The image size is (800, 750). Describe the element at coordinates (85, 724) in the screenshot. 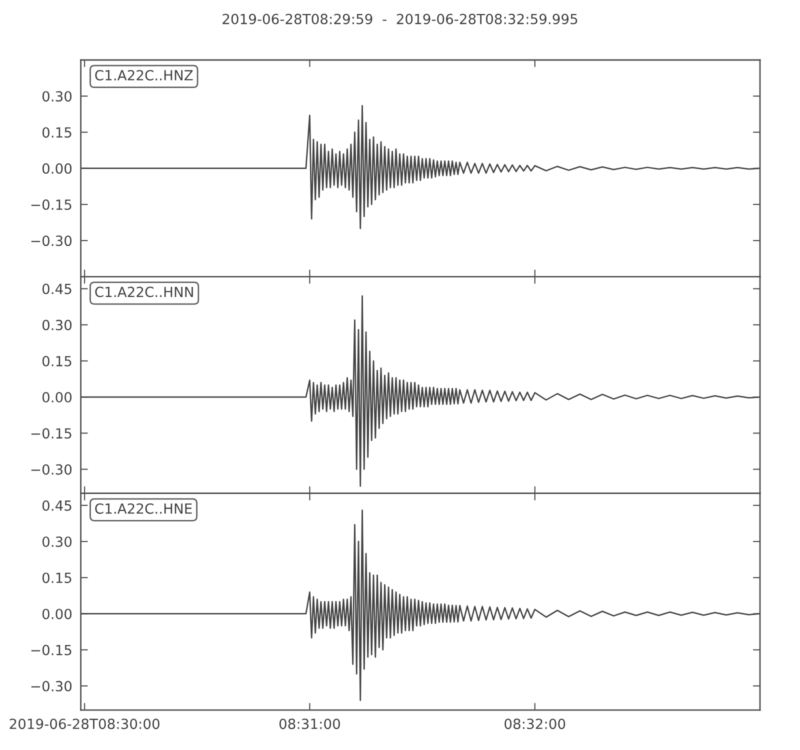

I see `x-tick-label: 2019-06-28T08:30:00` at that location.